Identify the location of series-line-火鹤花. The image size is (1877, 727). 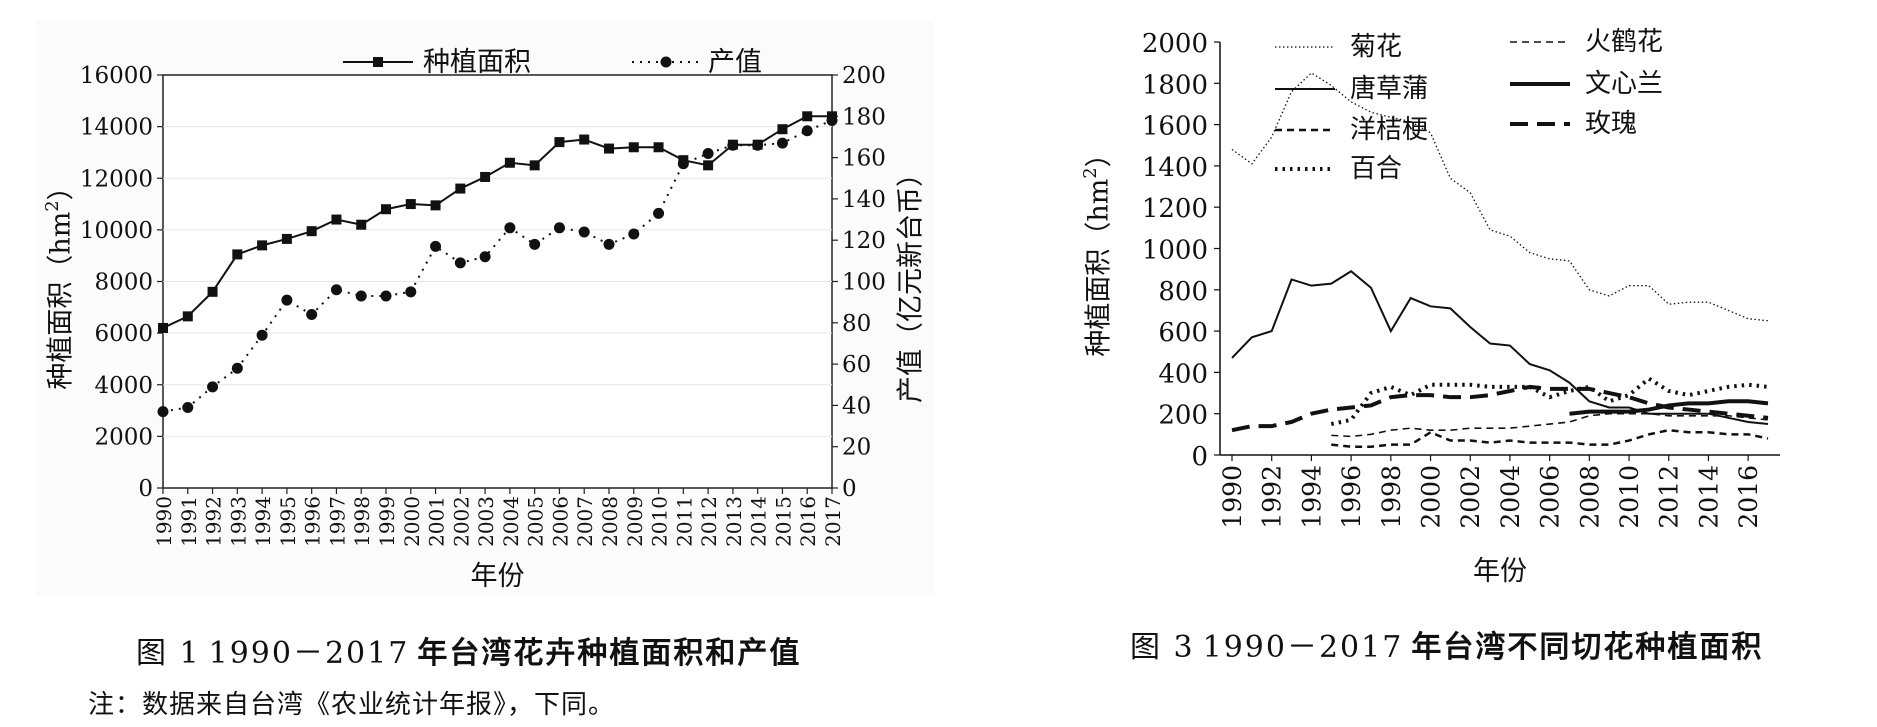
(1550, 425).